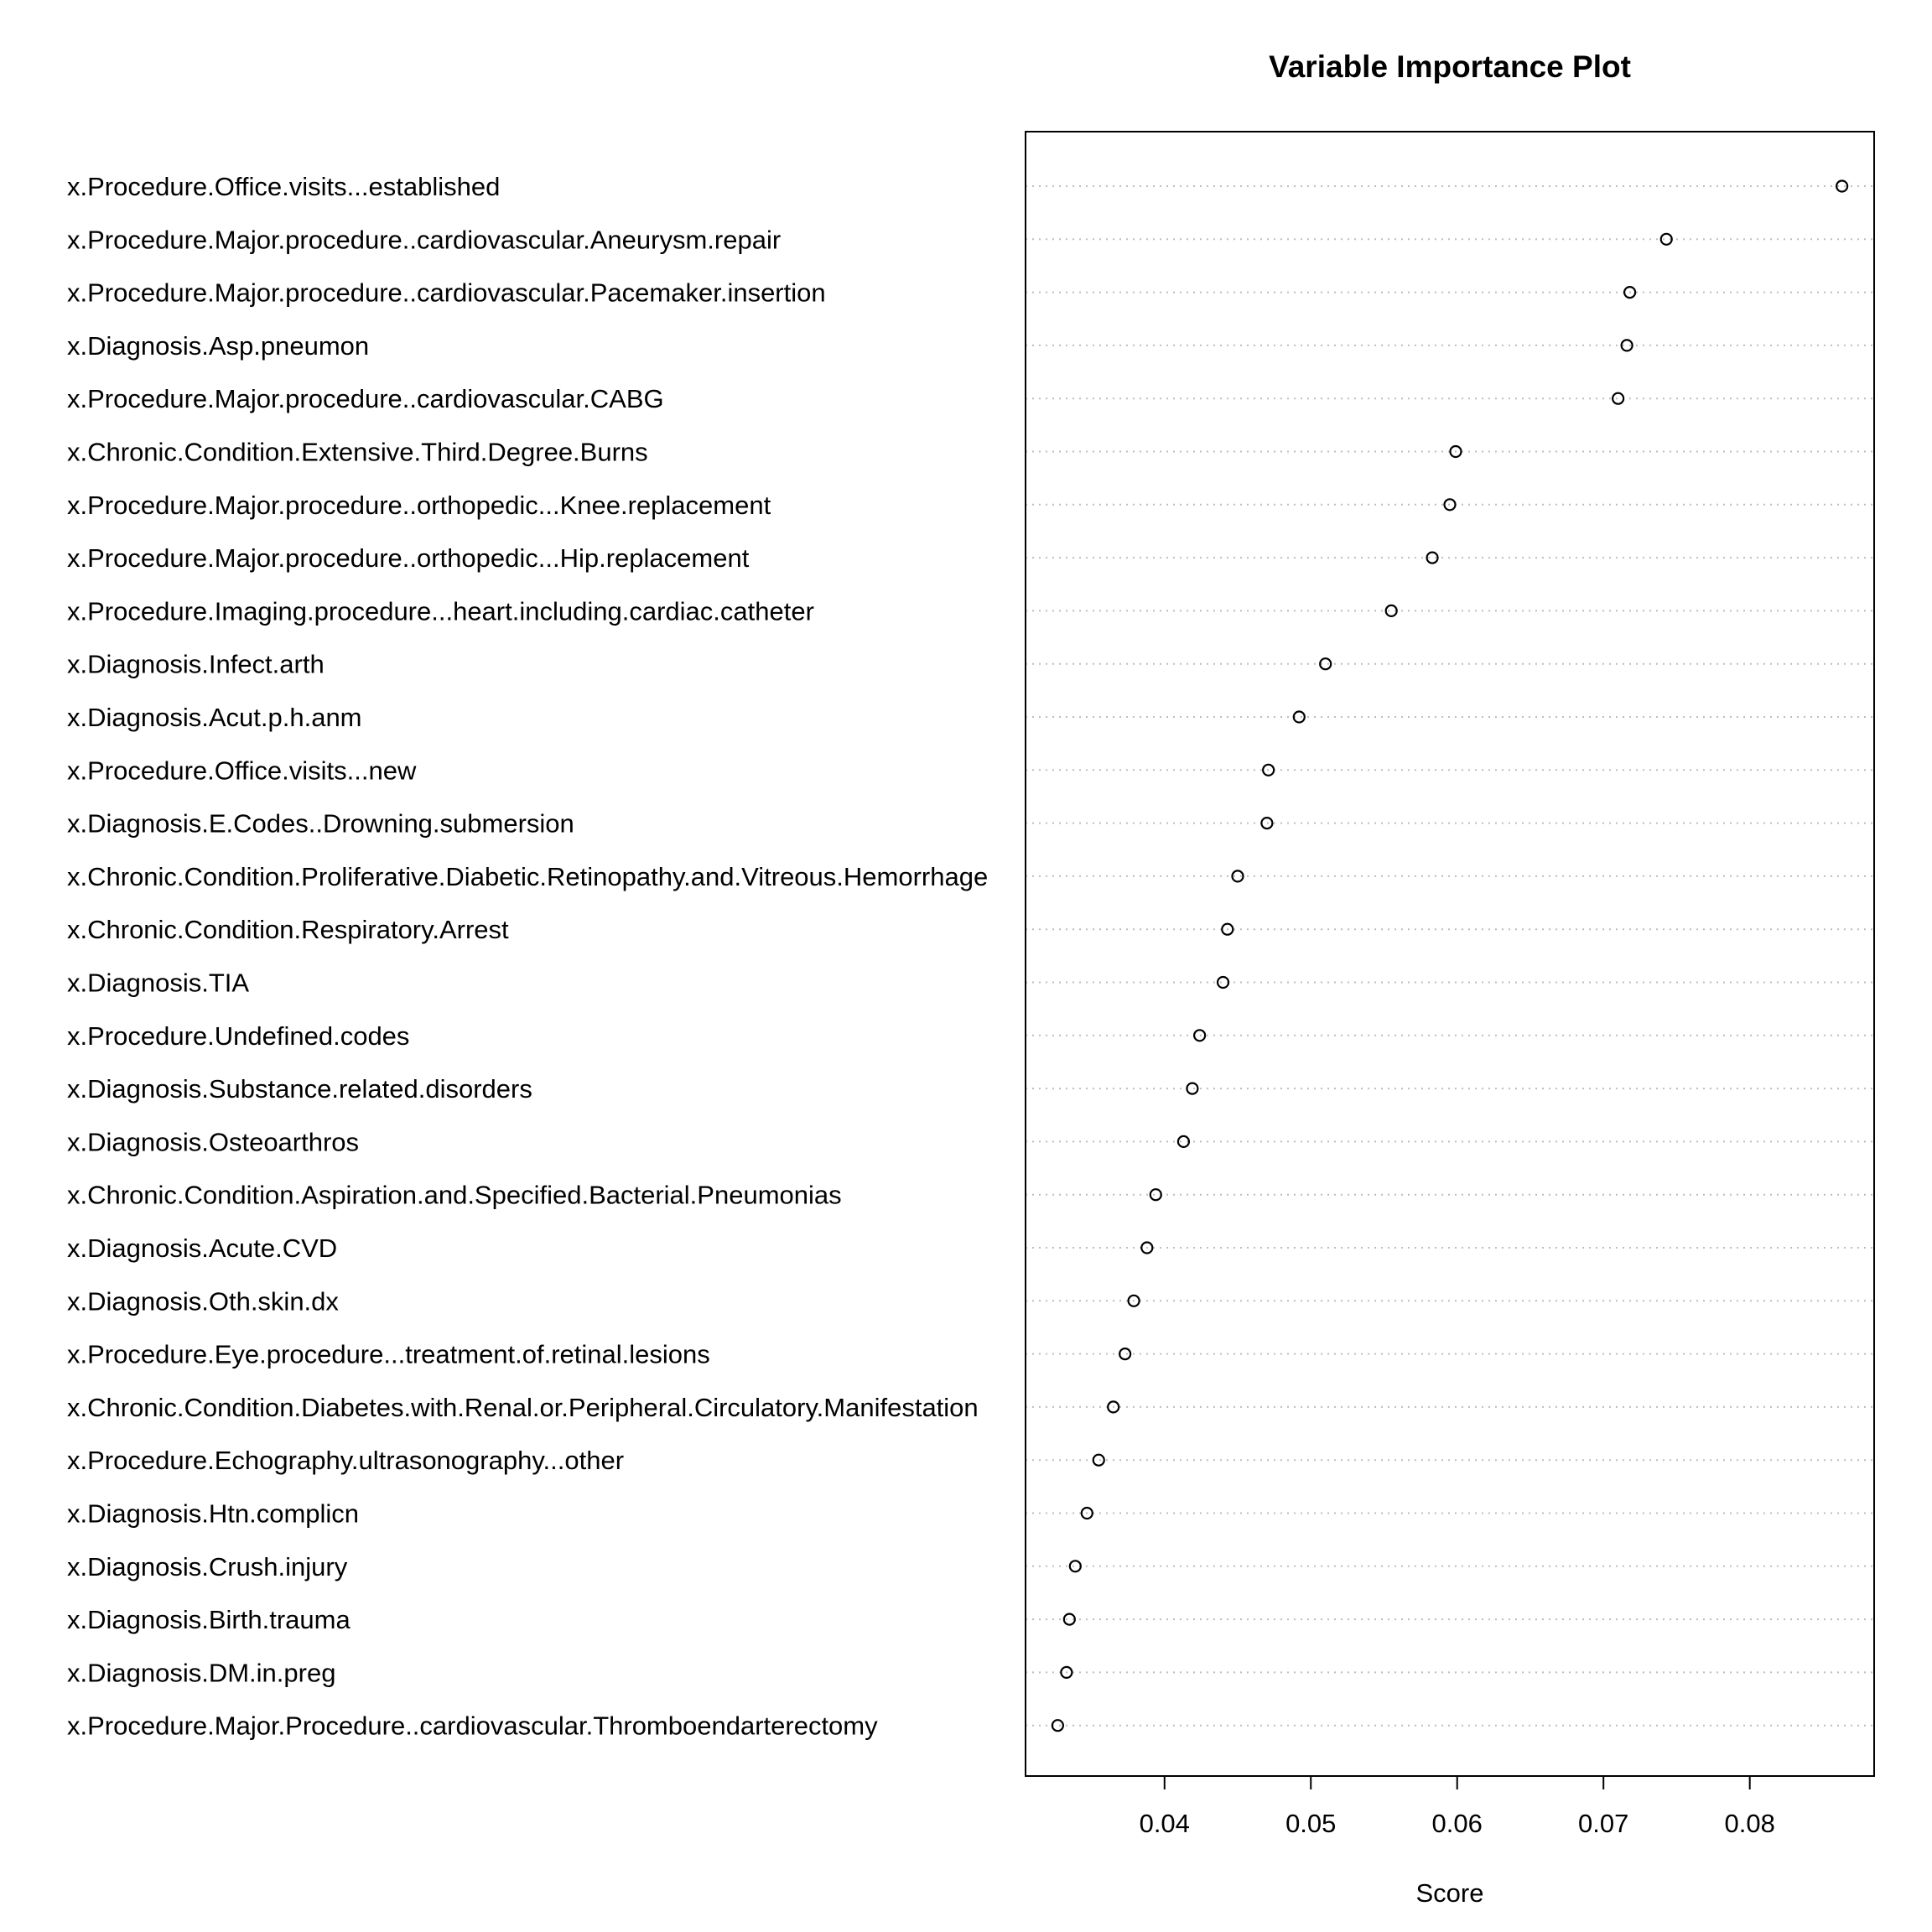 This screenshot has height=1932, width=1932. What do you see at coordinates (203, 1301) in the screenshot?
I see `category-label: x.Diagnosis.Oth.skin.dx` at bounding box center [203, 1301].